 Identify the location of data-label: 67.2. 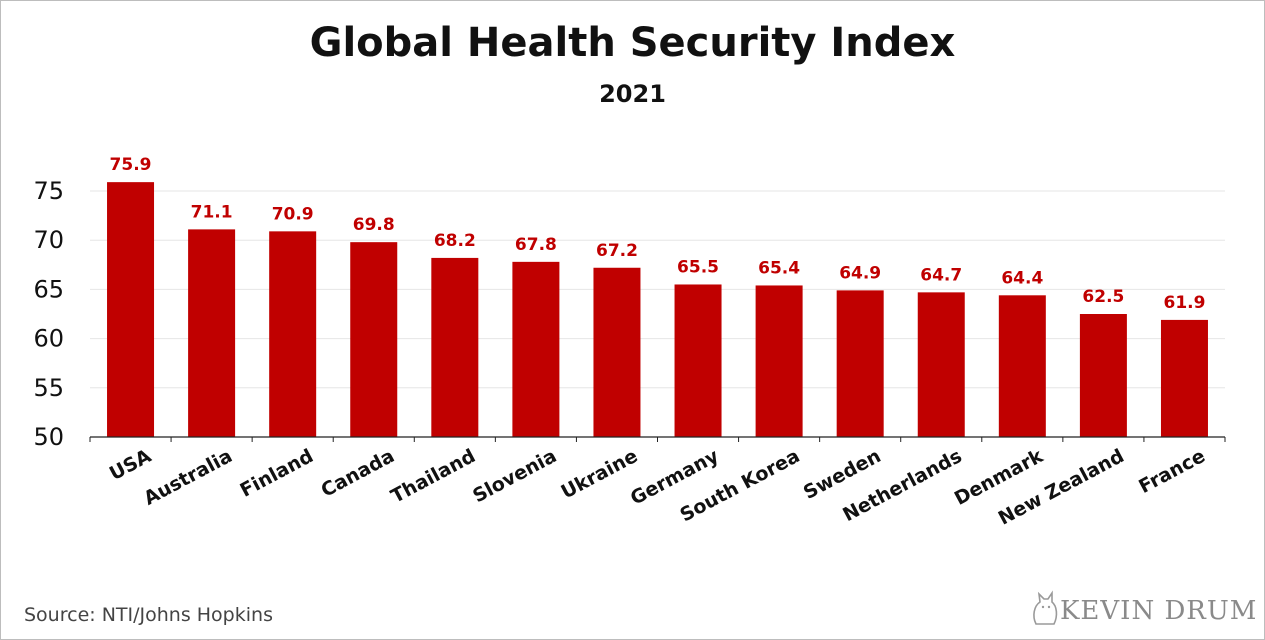
(617, 251).